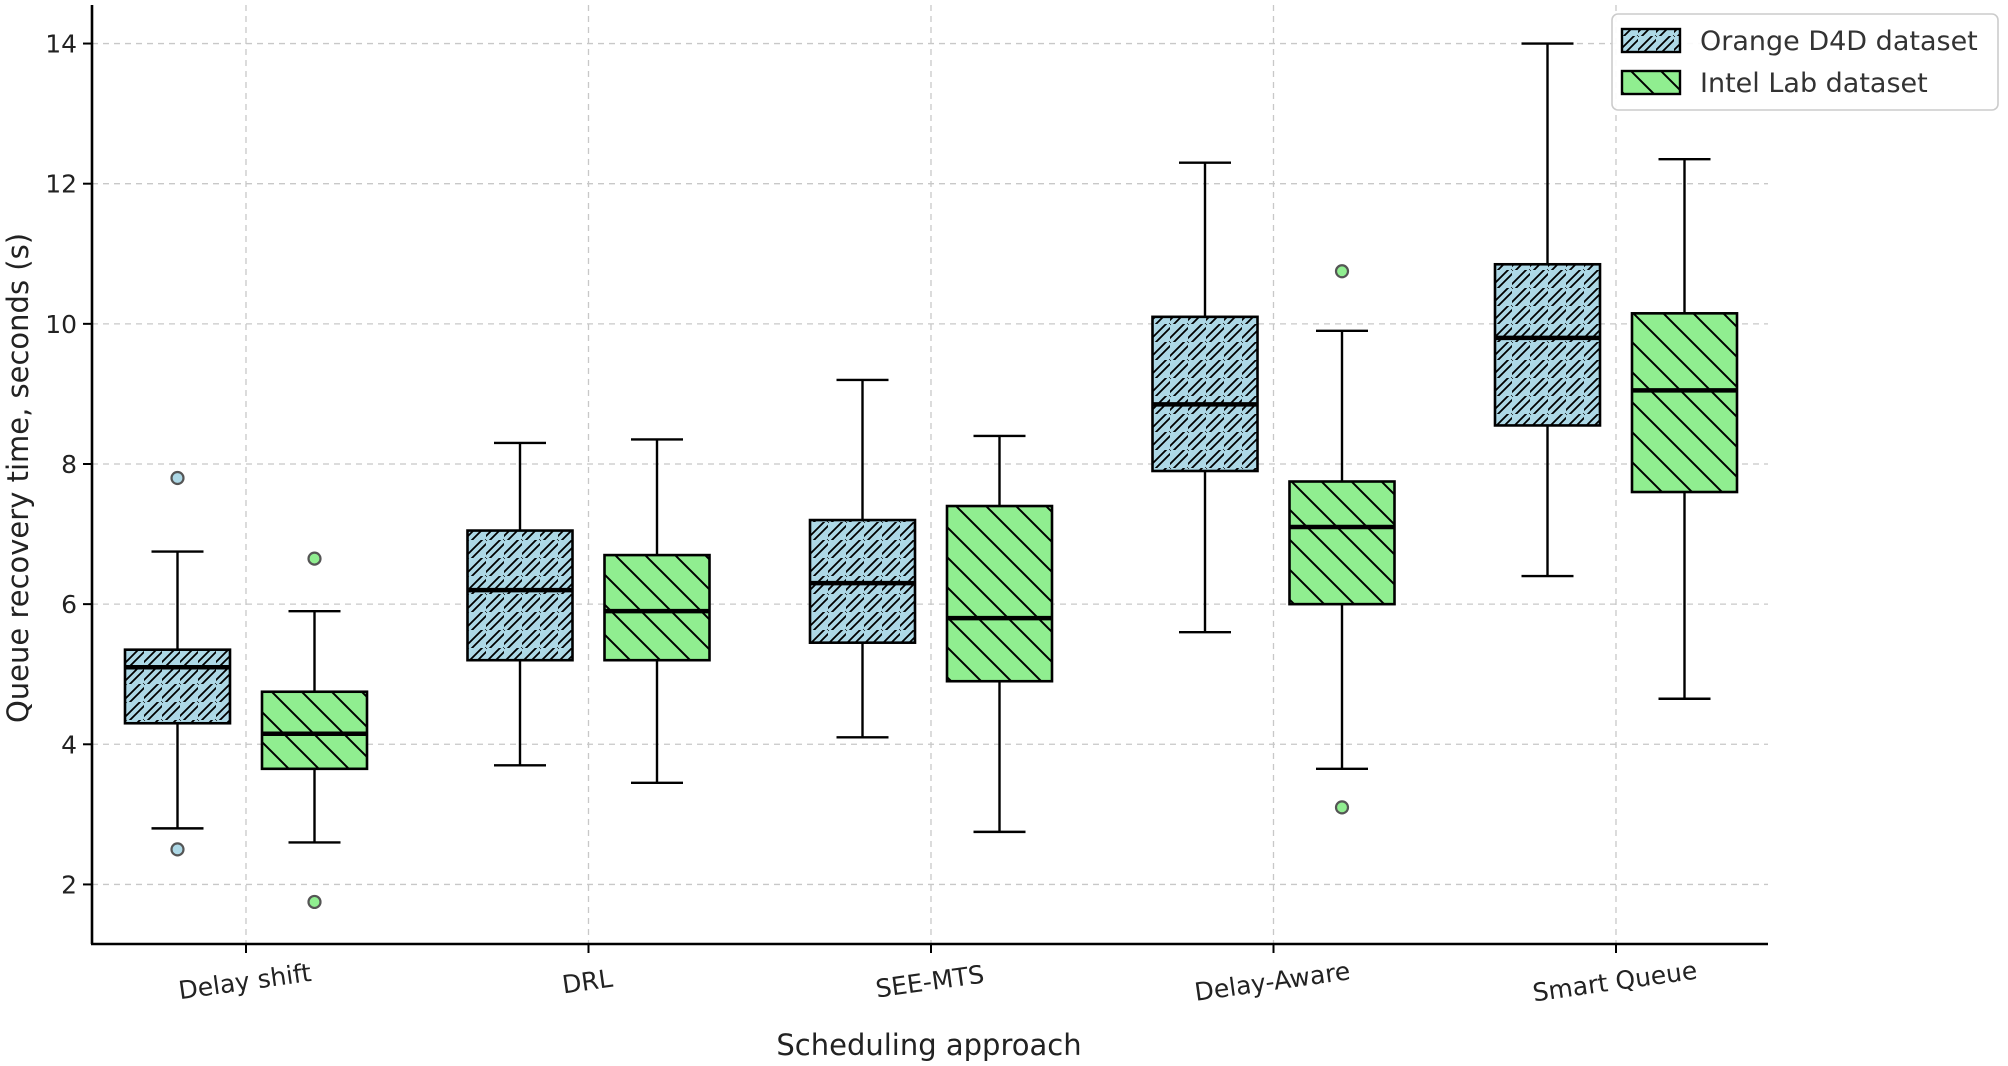  Describe the element at coordinates (1615, 982) in the screenshot. I see `x-tick-label-smart-queue: Smart Queue` at that location.